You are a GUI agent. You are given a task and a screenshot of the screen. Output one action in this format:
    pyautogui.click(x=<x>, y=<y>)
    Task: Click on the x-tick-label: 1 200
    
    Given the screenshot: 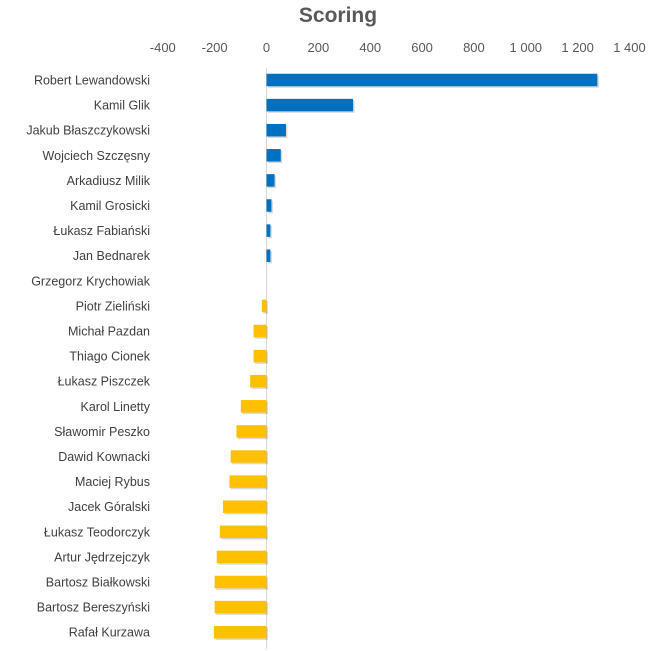 What is the action you would take?
    pyautogui.click(x=577, y=47)
    